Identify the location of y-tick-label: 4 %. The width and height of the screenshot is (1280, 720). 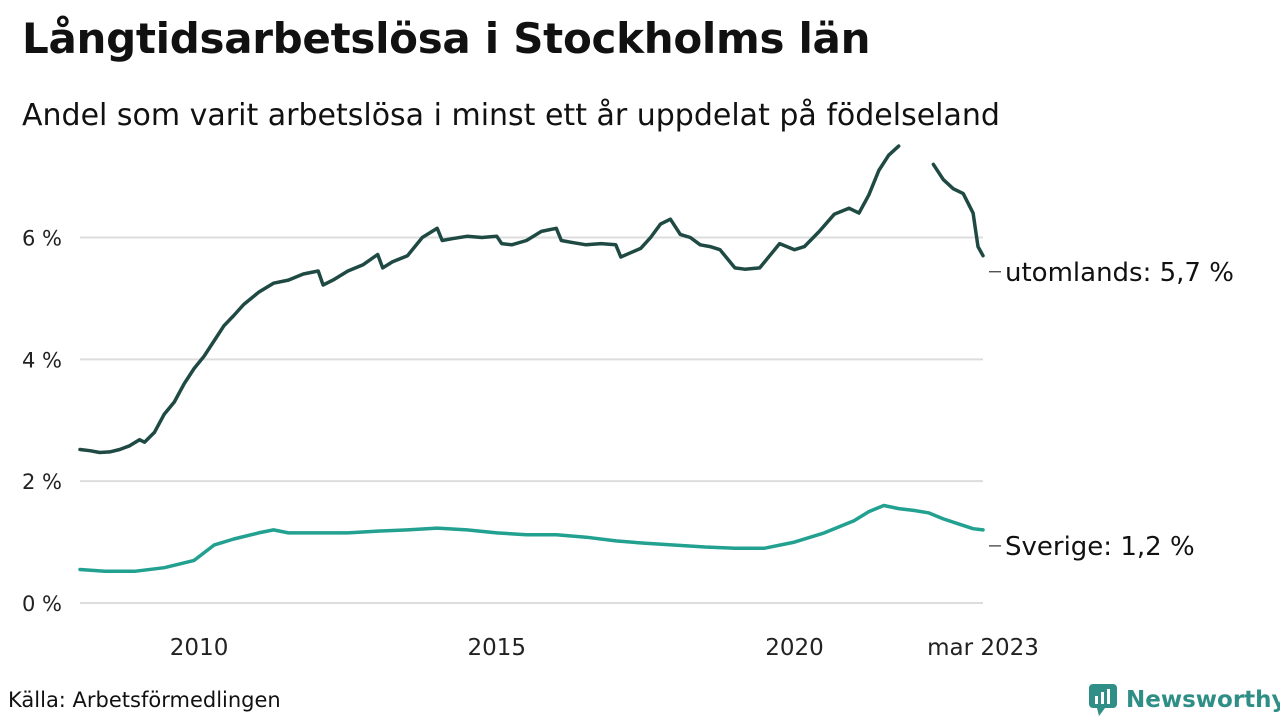
(42, 360).